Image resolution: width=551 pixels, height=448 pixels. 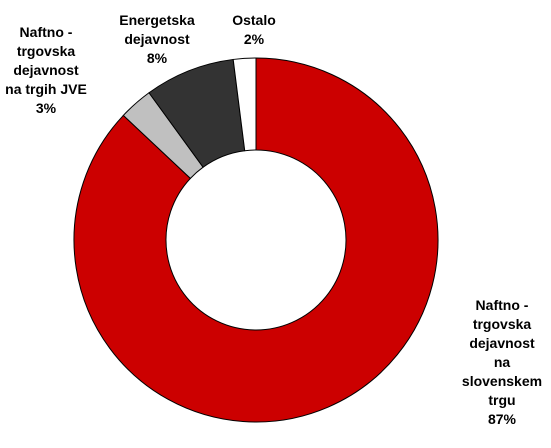 I want to click on label-line-slovenski-trg: na, so click(x=502, y=362).